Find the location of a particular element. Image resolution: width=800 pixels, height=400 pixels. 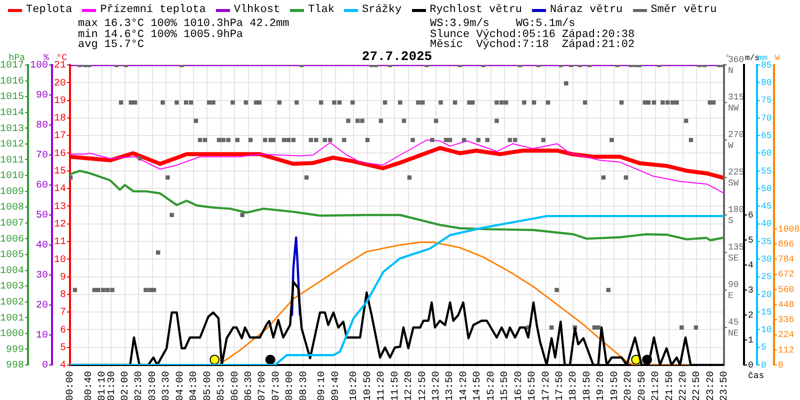

x-tick-label: 11:20 is located at coordinates (382, 385).